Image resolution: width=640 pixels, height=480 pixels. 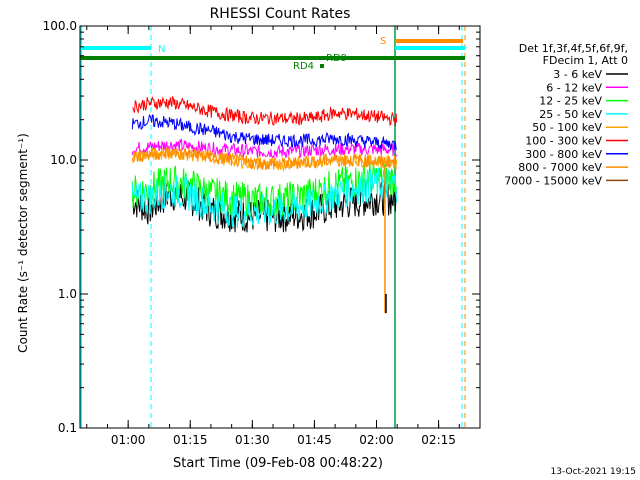 I want to click on legend-entry-label: 25 - 50 keV, so click(x=570, y=114).